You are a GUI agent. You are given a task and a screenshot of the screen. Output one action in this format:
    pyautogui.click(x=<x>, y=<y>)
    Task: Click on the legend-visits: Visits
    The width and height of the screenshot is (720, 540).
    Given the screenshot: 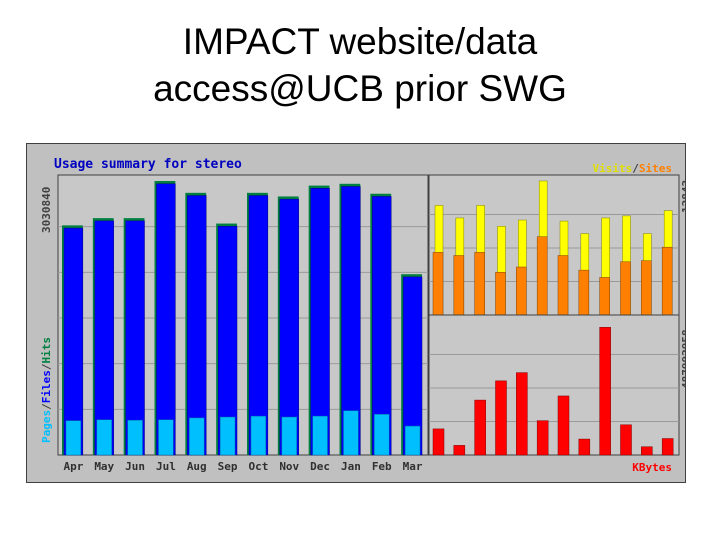 What is the action you would take?
    pyautogui.click(x=613, y=168)
    